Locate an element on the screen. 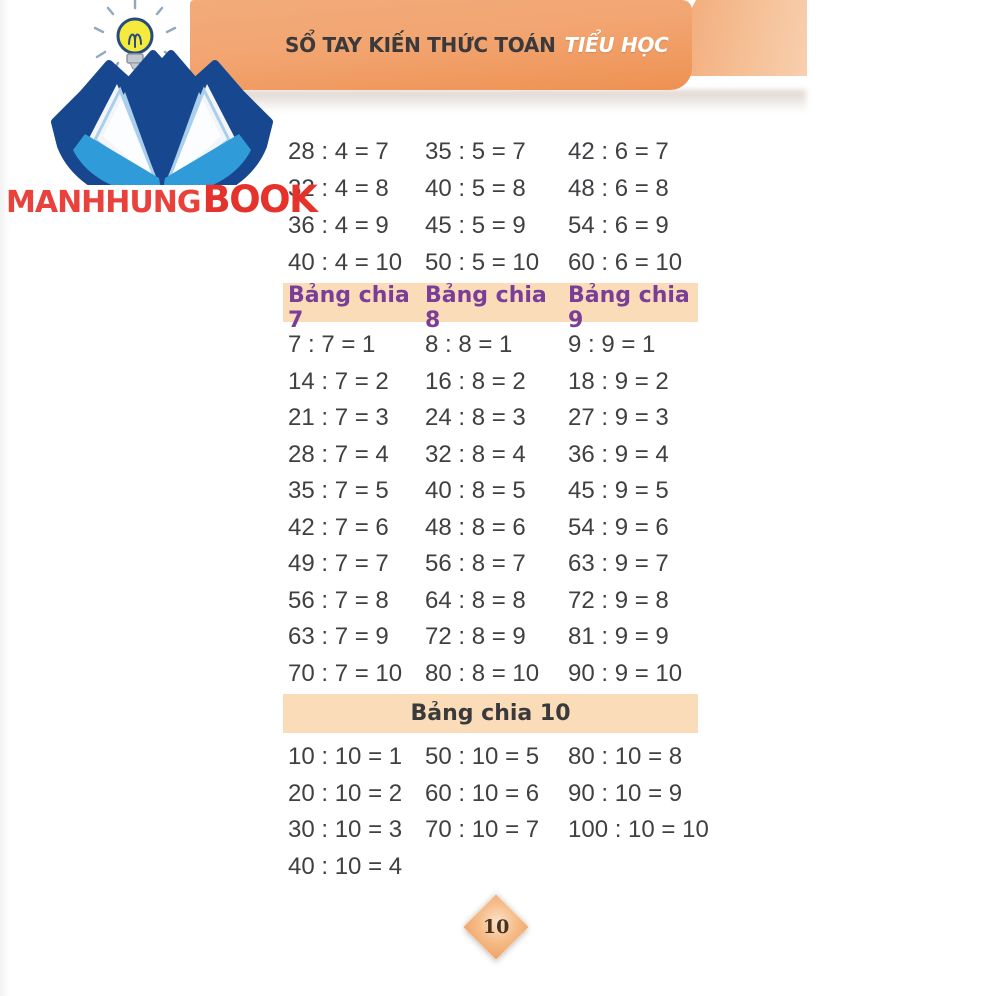 The height and width of the screenshot is (996, 996). page-number-badge: 10 is located at coordinates (496, 927).